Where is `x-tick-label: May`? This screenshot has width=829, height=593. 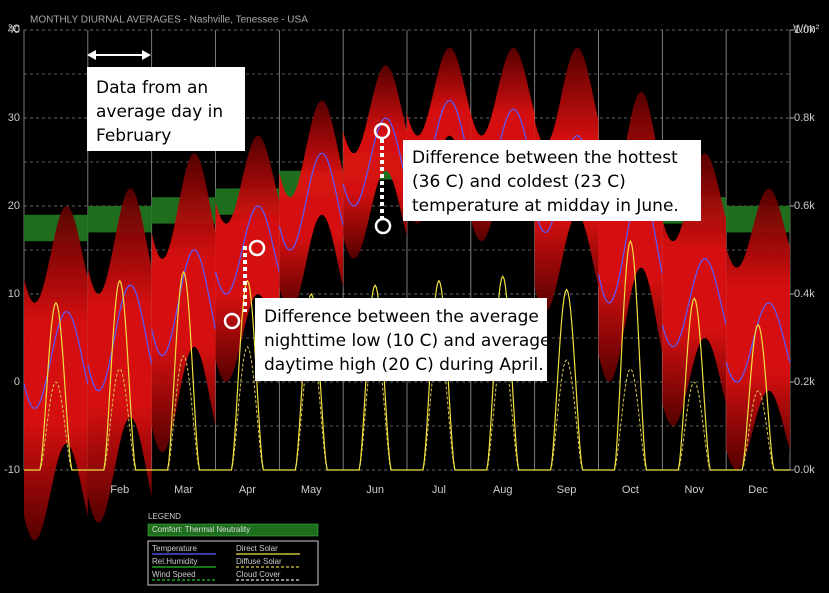 x-tick-label: May is located at coordinates (311, 490).